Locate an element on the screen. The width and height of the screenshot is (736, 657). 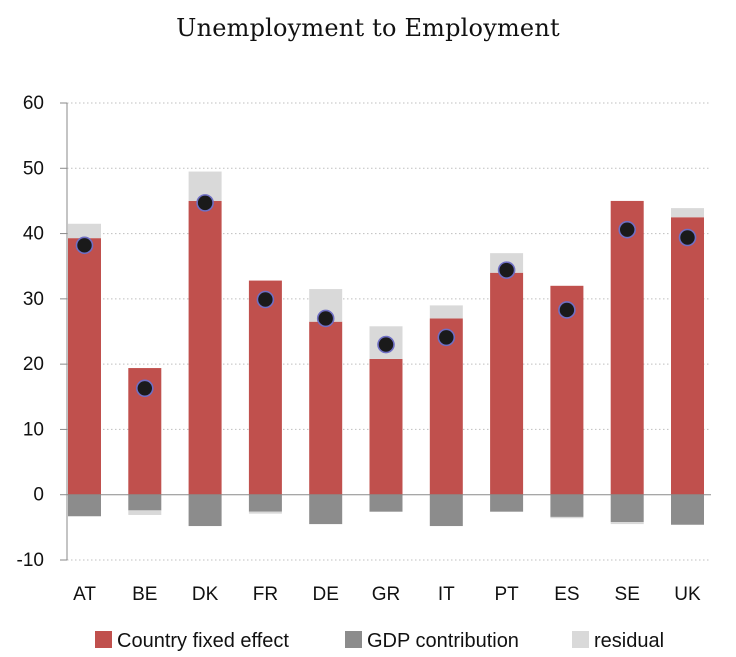
bar-country-fixed-effect-at is located at coordinates (84, 366).